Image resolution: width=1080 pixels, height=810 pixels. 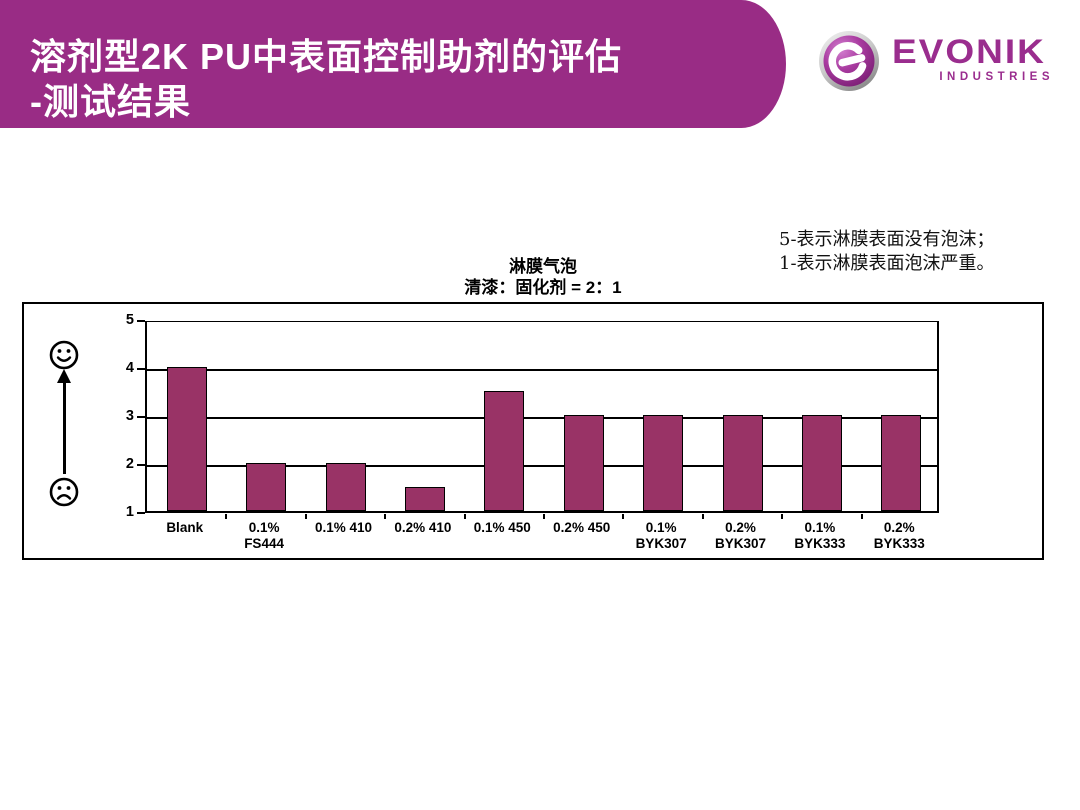 I want to click on arrow-line, so click(x=64, y=427).